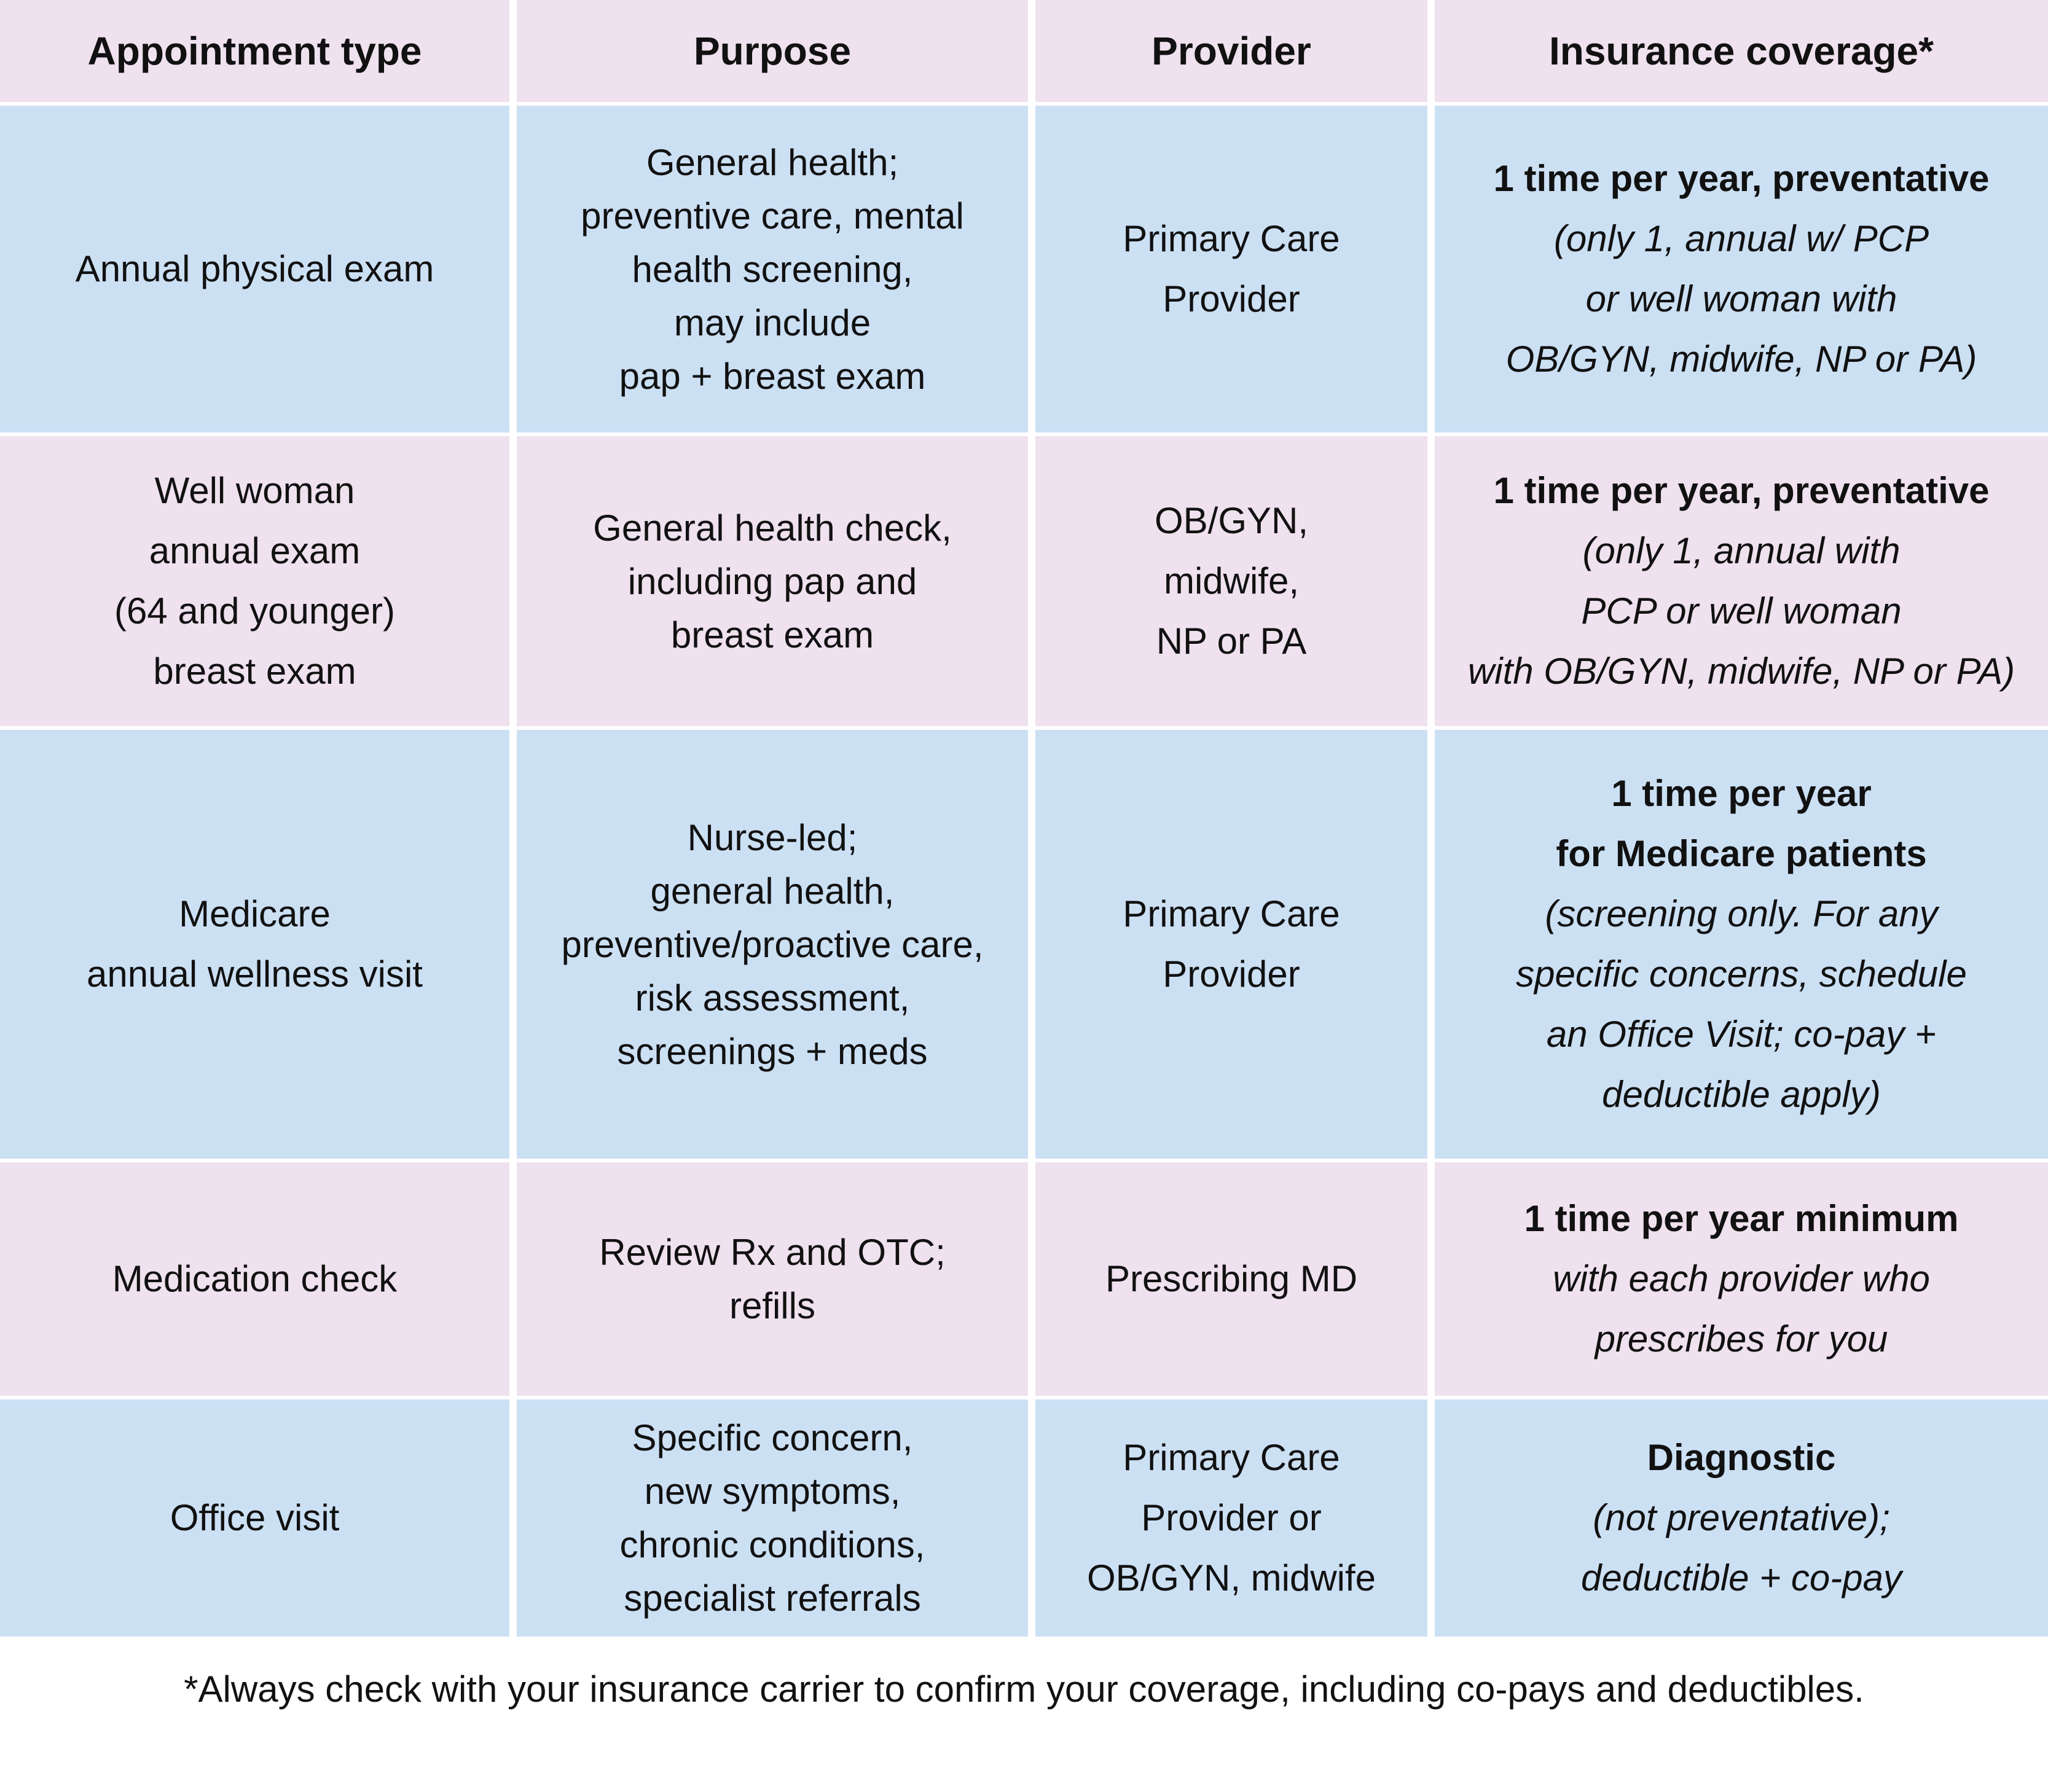 The width and height of the screenshot is (2048, 1792). I want to click on cell-text: may include, so click(772, 322).